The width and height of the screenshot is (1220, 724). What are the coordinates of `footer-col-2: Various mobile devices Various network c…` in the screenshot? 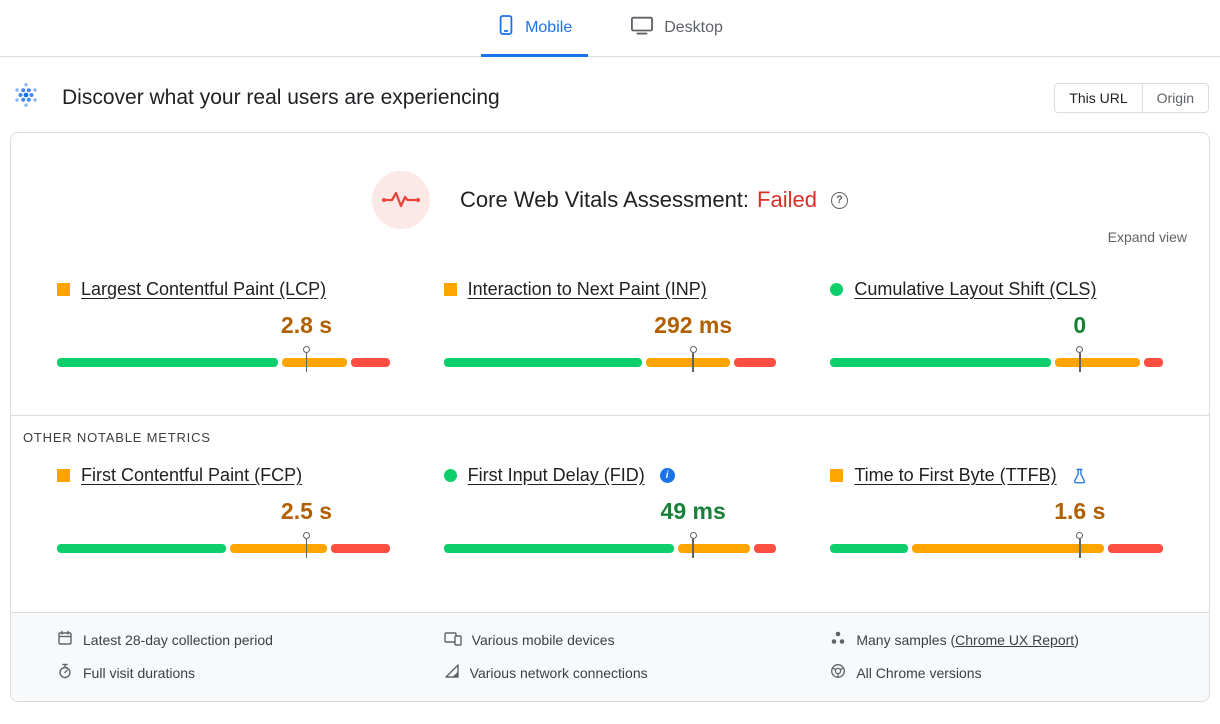 It's located at (610, 656).